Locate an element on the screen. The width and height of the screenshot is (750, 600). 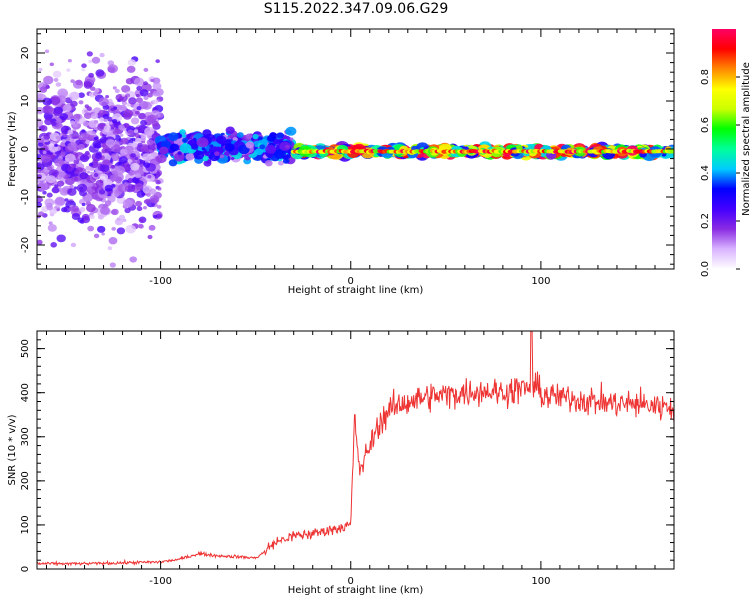
spectrogram-y-tick-label: 0 is located at coordinates (25, 149).